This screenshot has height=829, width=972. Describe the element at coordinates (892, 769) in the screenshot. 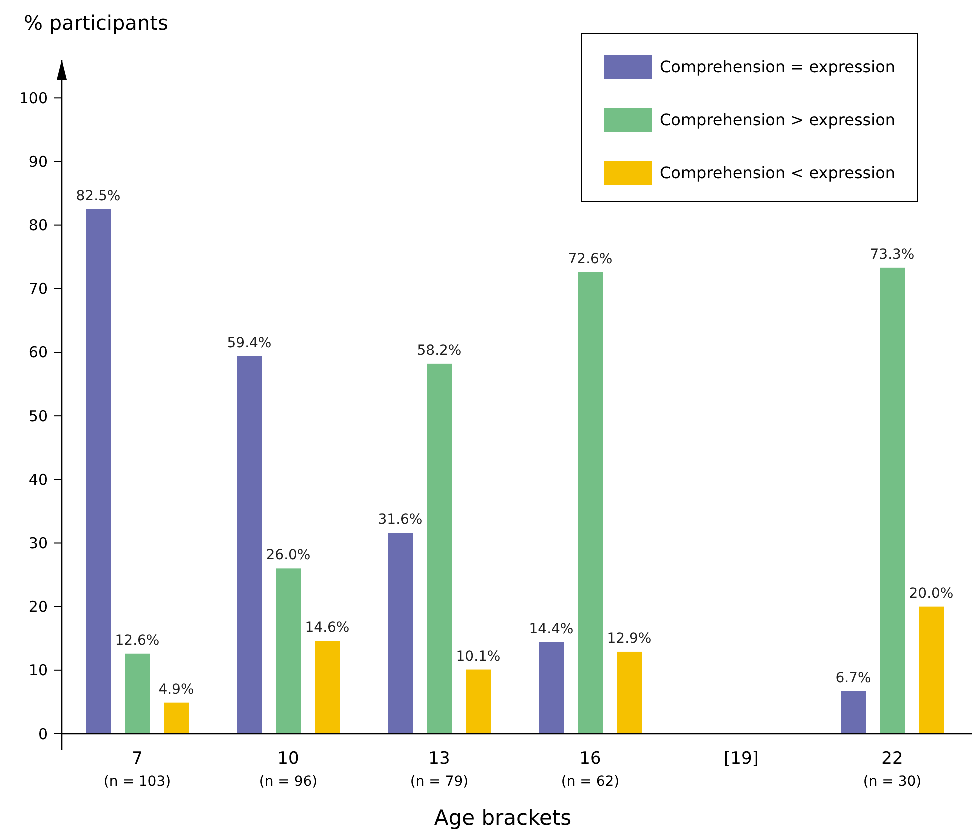

I see `x-tick-label: 22 (n = 30)` at that location.